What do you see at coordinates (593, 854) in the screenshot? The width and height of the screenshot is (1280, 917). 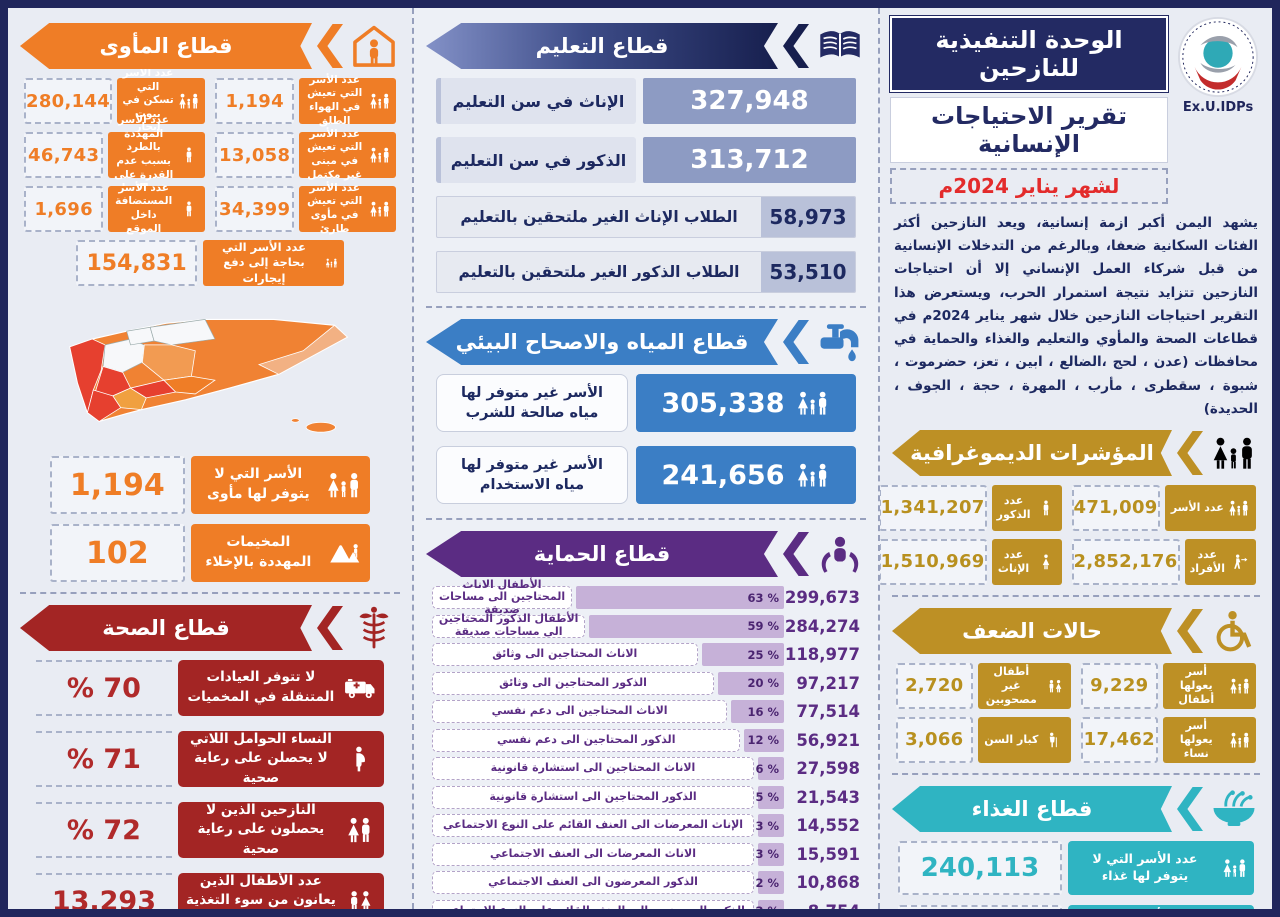 I see `protection-label: الاناث المعرضات الى العنف الاجتماعي` at bounding box center [593, 854].